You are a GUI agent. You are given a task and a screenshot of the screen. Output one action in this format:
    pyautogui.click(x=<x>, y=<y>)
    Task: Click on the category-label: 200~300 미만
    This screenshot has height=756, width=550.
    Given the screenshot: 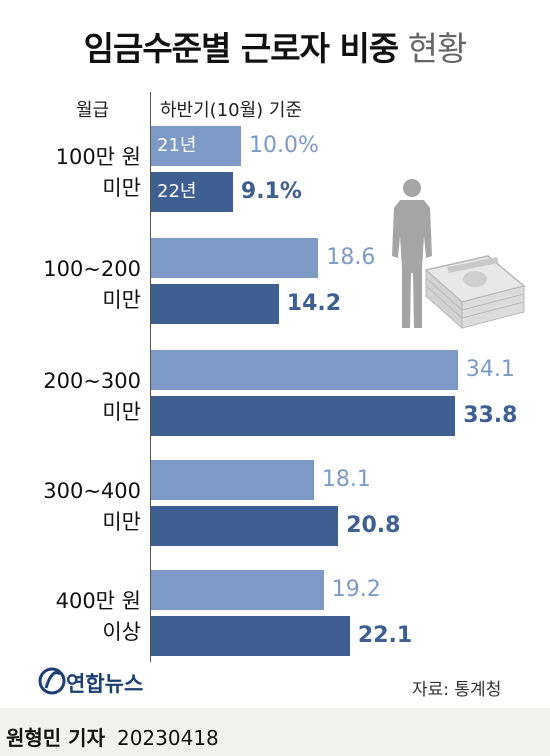 What is the action you would take?
    pyautogui.click(x=70, y=397)
    